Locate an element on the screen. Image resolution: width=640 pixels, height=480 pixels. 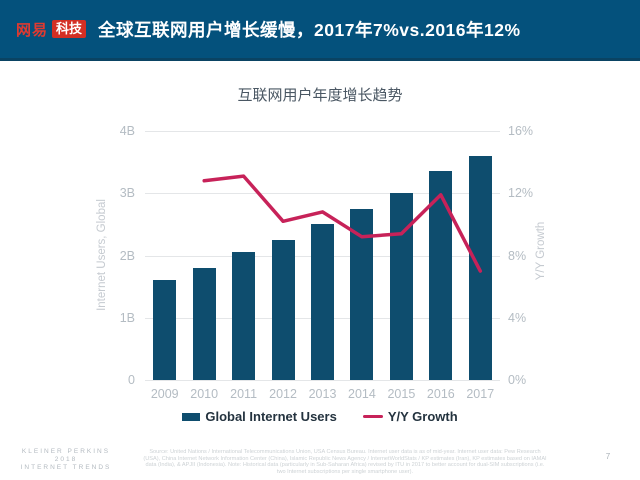
x-axis-label: 2014 is located at coordinates (362, 394).